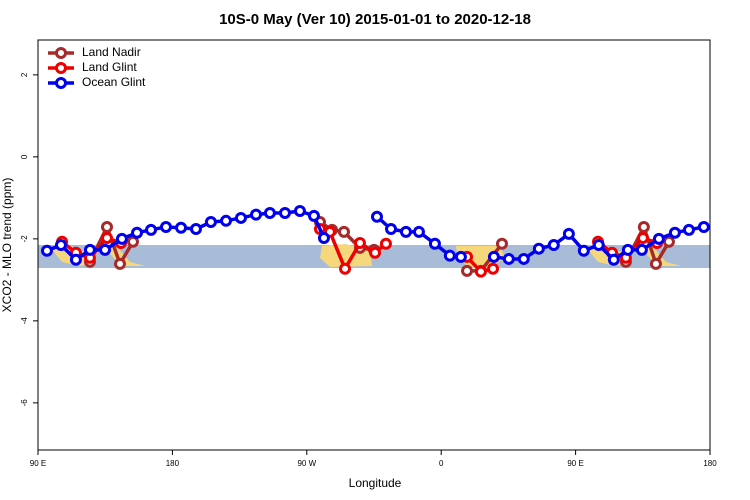 Image resolution: width=750 pixels, height=500 pixels. Describe the element at coordinates (114, 82) in the screenshot. I see `legend-label: Ocean Glint` at that location.